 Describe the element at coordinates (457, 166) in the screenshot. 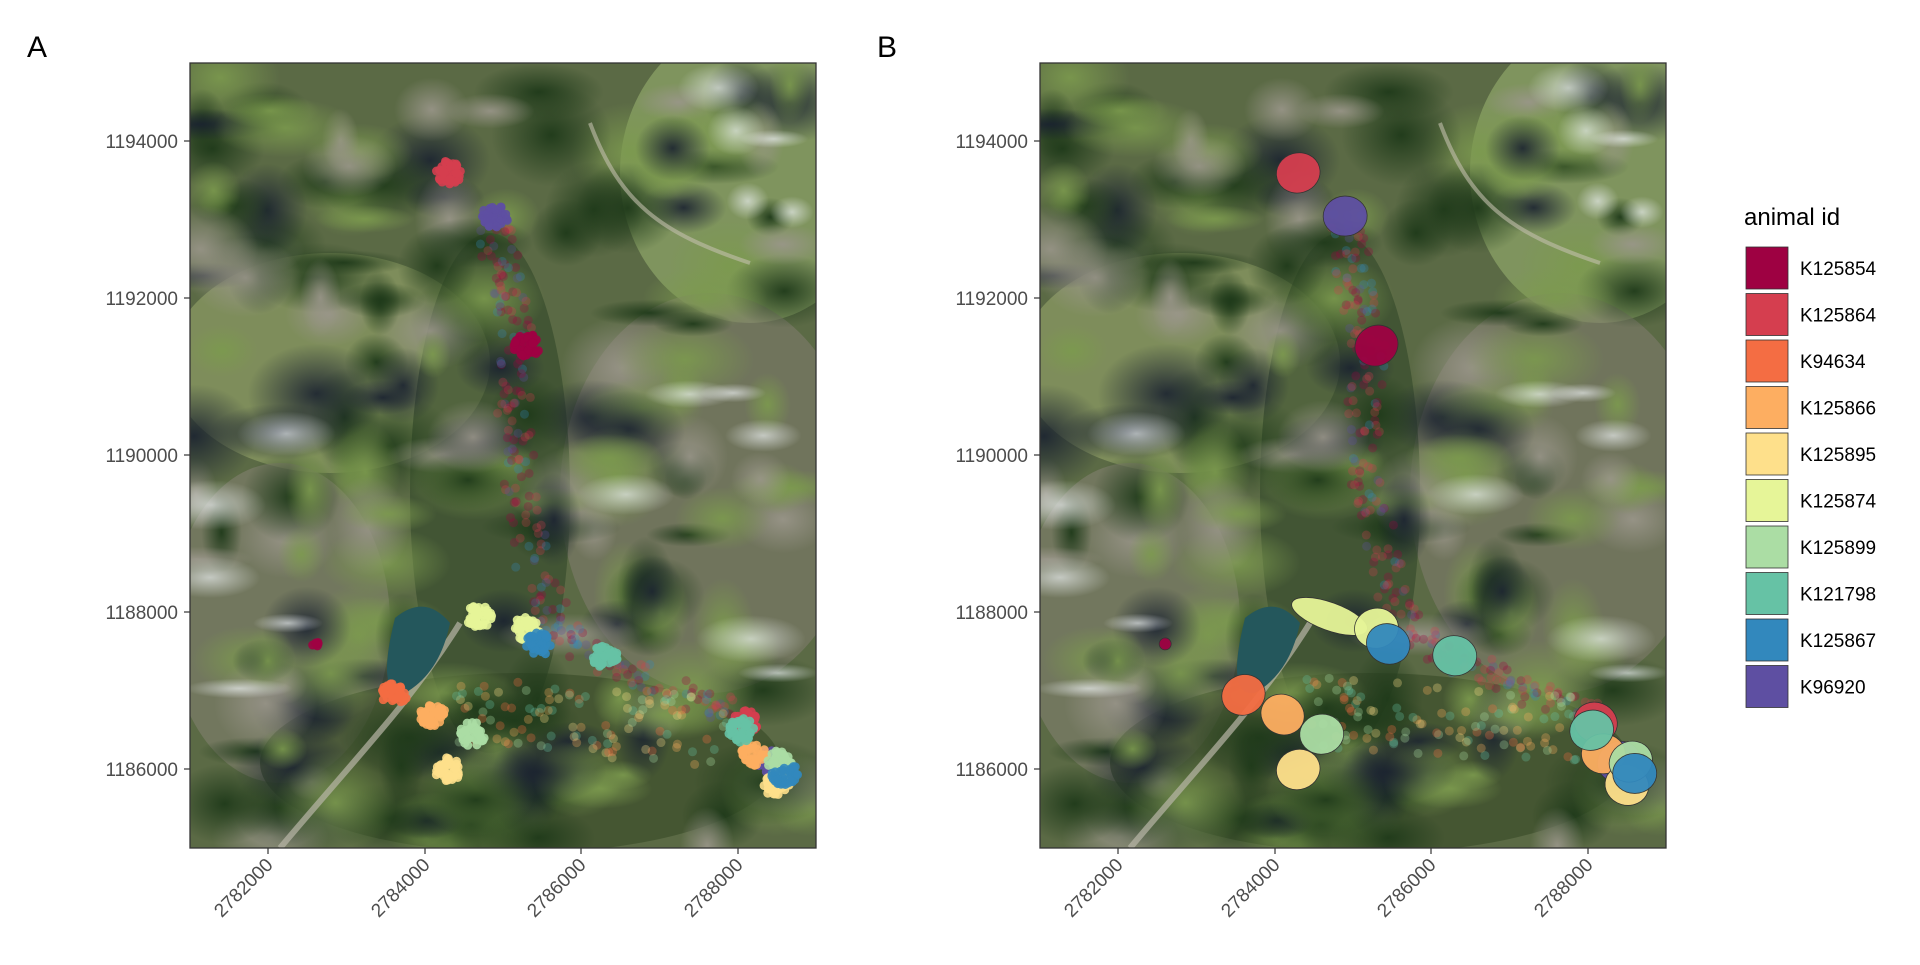

I see `location-point-k125864` at that location.